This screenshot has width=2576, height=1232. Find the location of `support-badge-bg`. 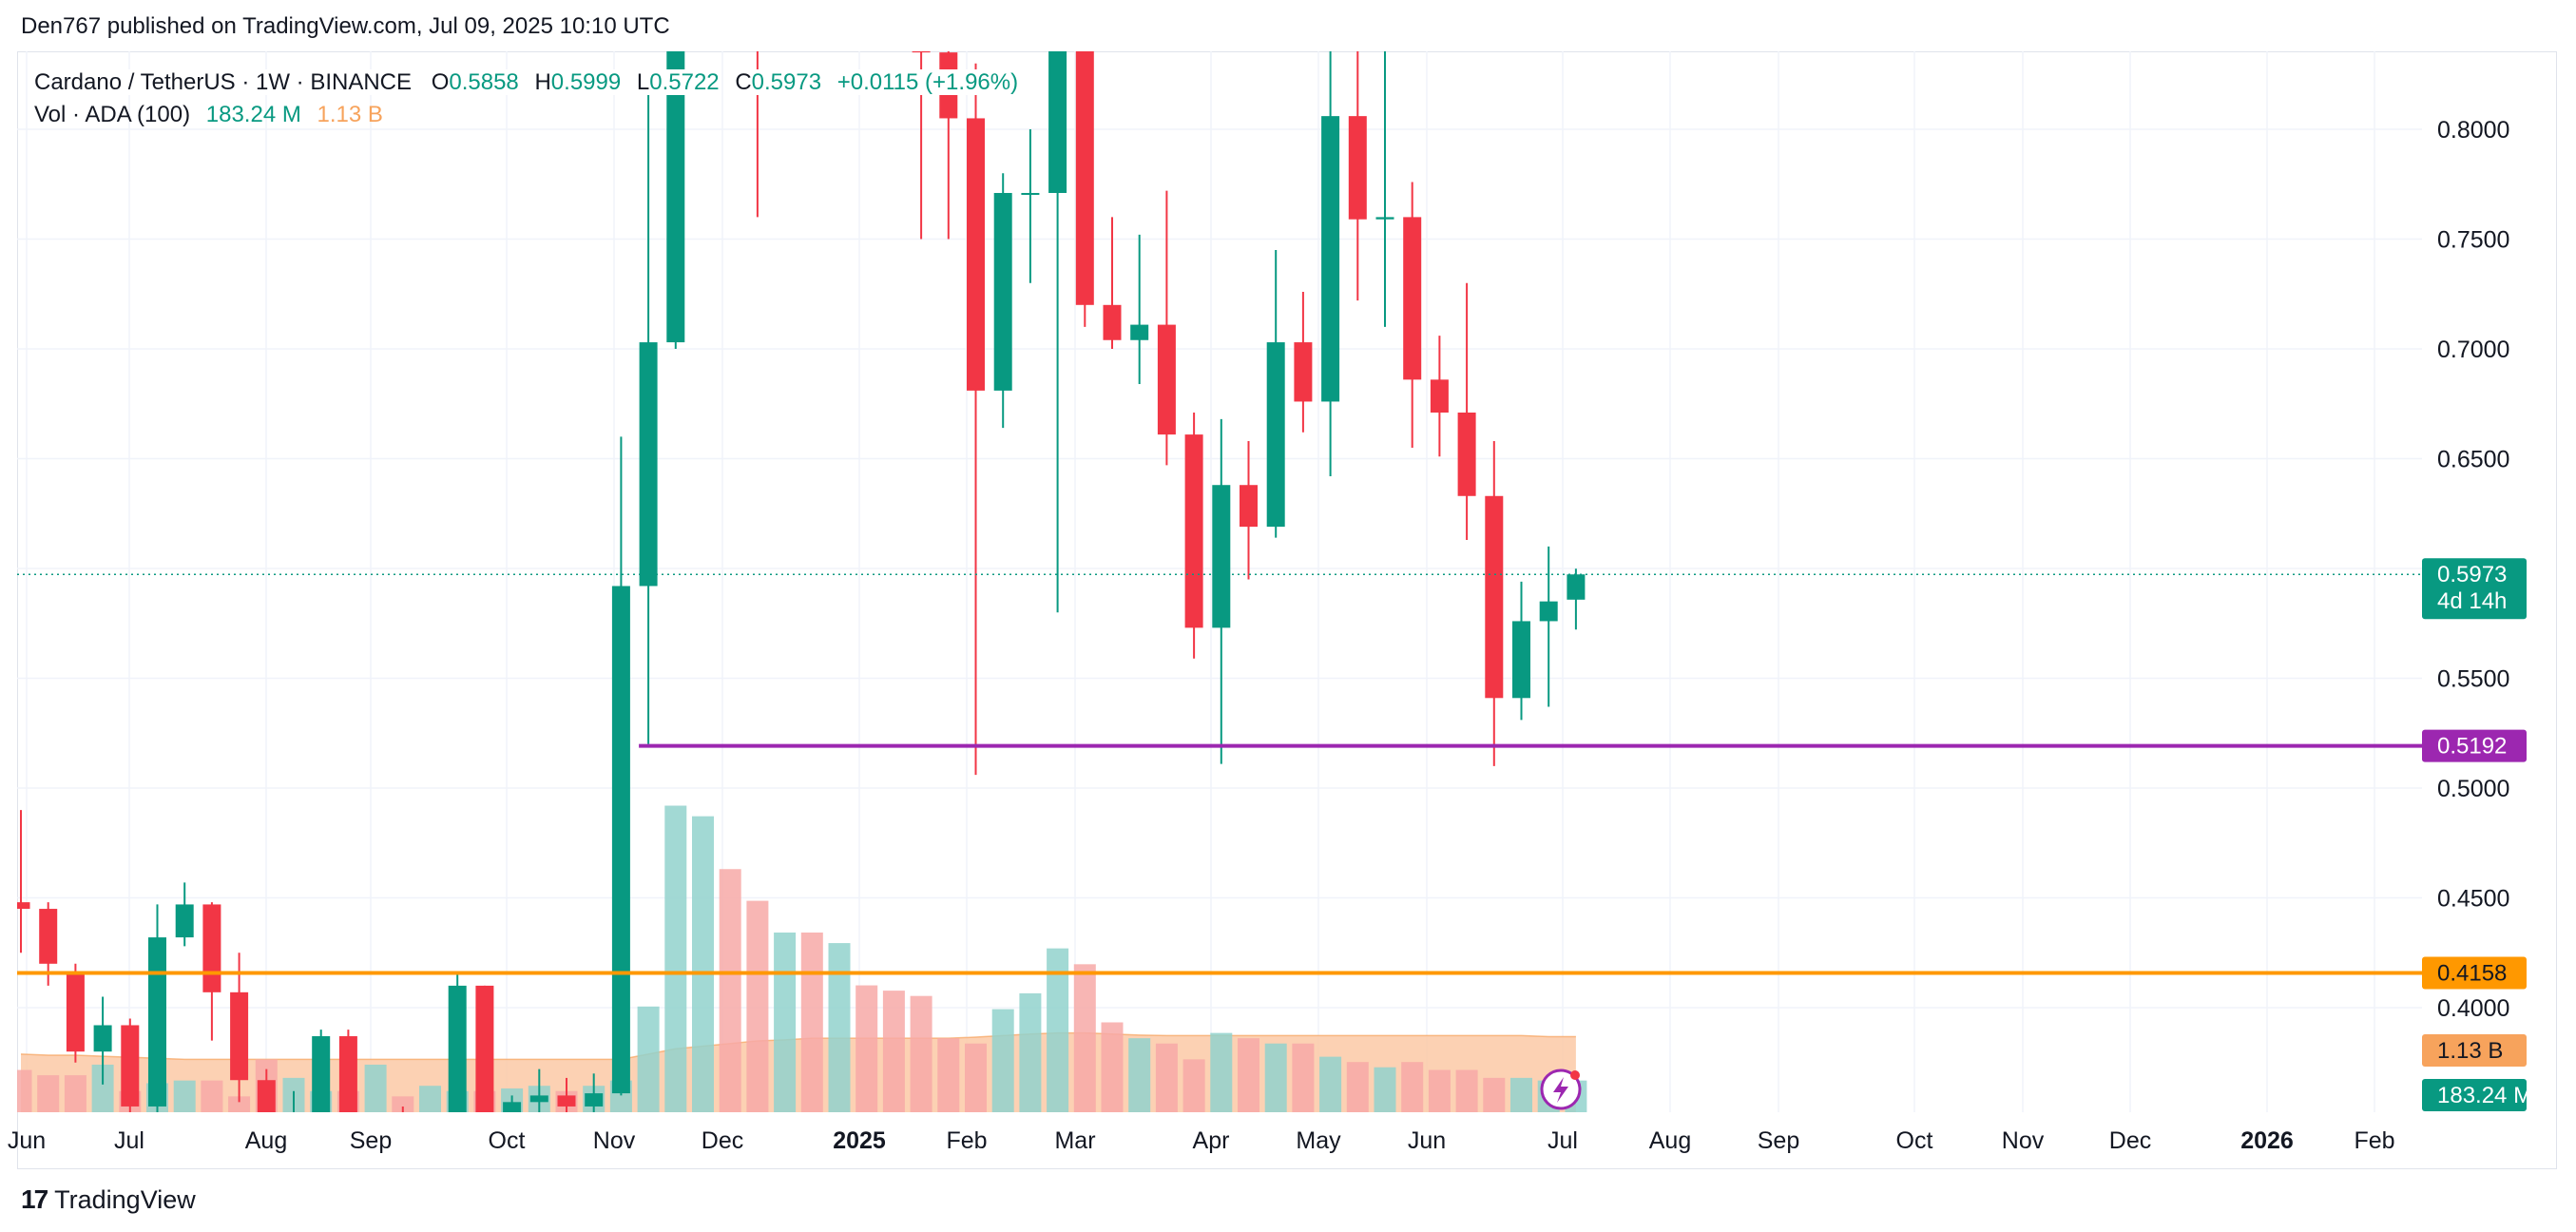

support-badge-bg is located at coordinates (2475, 745).